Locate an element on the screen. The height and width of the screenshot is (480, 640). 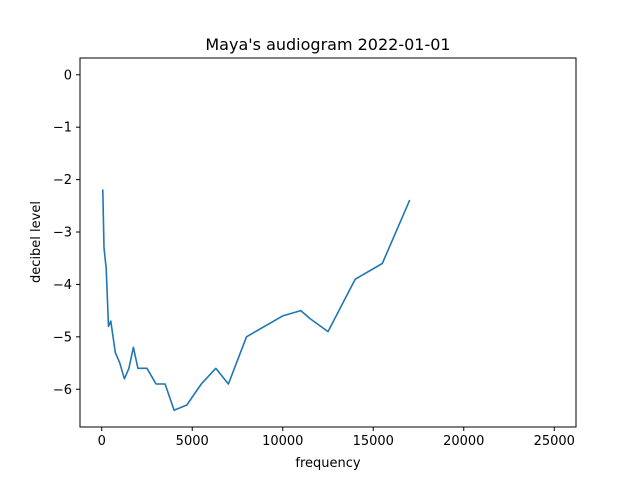
y-tick-label: −1 is located at coordinates (62, 128).